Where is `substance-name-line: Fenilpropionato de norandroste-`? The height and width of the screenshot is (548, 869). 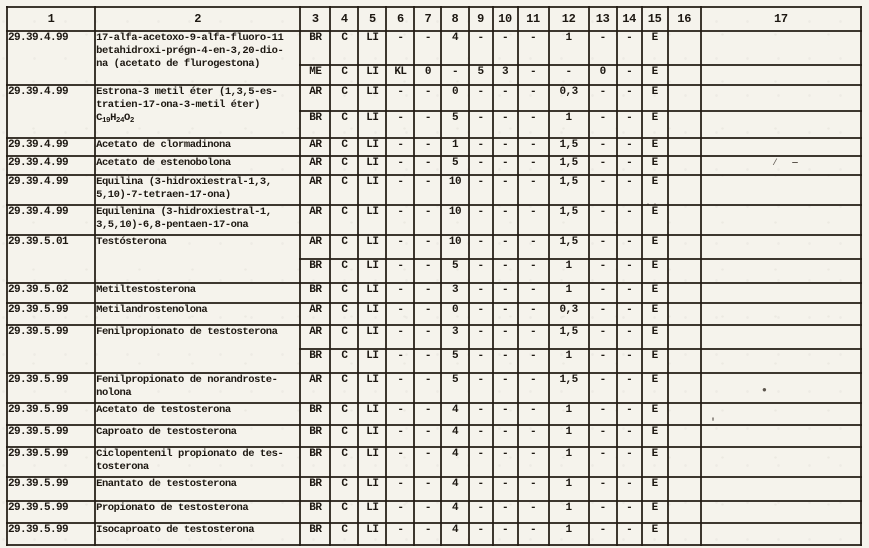
substance-name-line: Fenilpropionato de norandroste- is located at coordinates (187, 380).